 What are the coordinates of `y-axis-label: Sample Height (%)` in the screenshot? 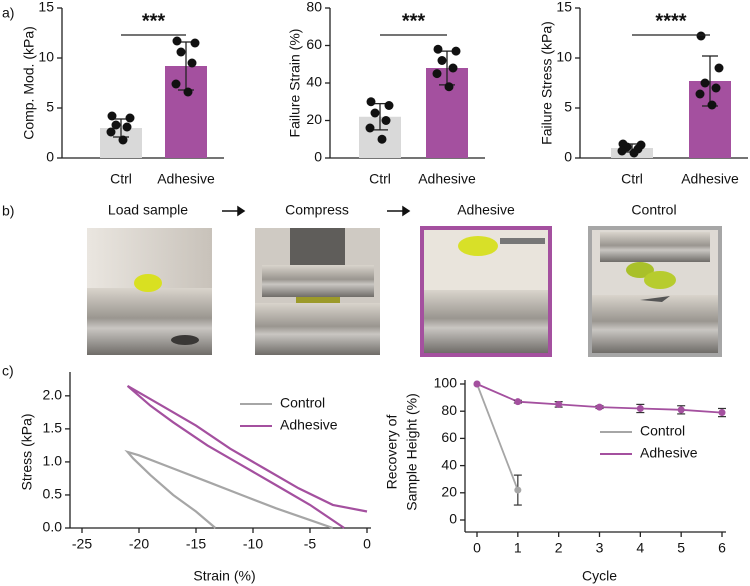 It's located at (412, 452).